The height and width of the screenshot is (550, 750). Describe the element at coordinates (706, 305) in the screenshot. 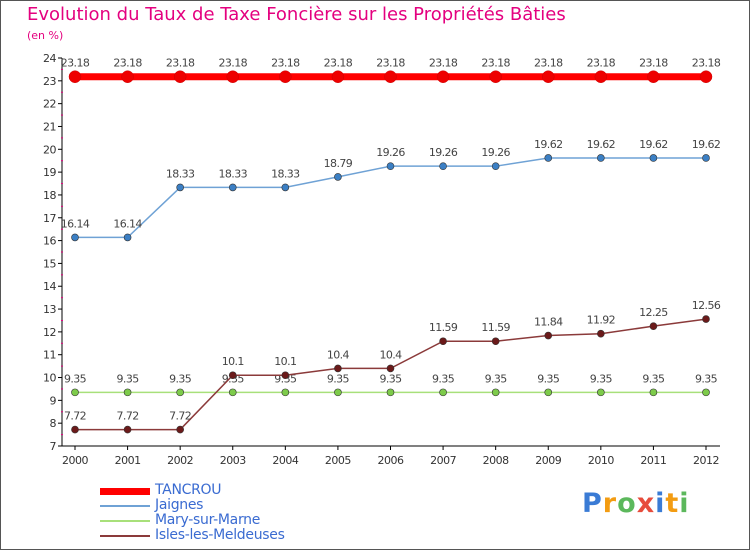

I see `data-label: 12.56` at that location.